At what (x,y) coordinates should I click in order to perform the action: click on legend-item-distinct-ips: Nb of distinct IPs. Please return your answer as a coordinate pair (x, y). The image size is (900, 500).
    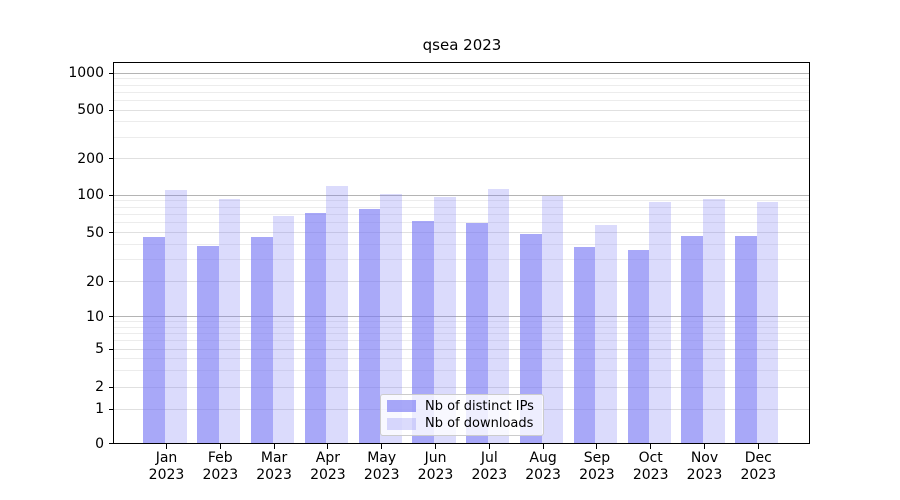
    Looking at the image, I should click on (462, 406).